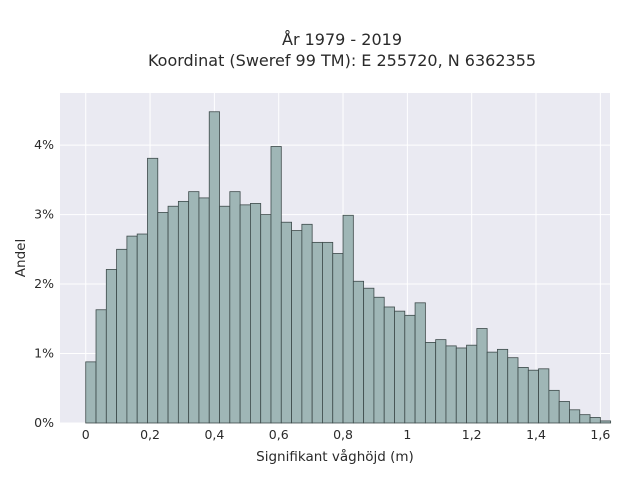 This screenshot has height=480, width=640. I want to click on y-tick-label: 0%, so click(44, 422).